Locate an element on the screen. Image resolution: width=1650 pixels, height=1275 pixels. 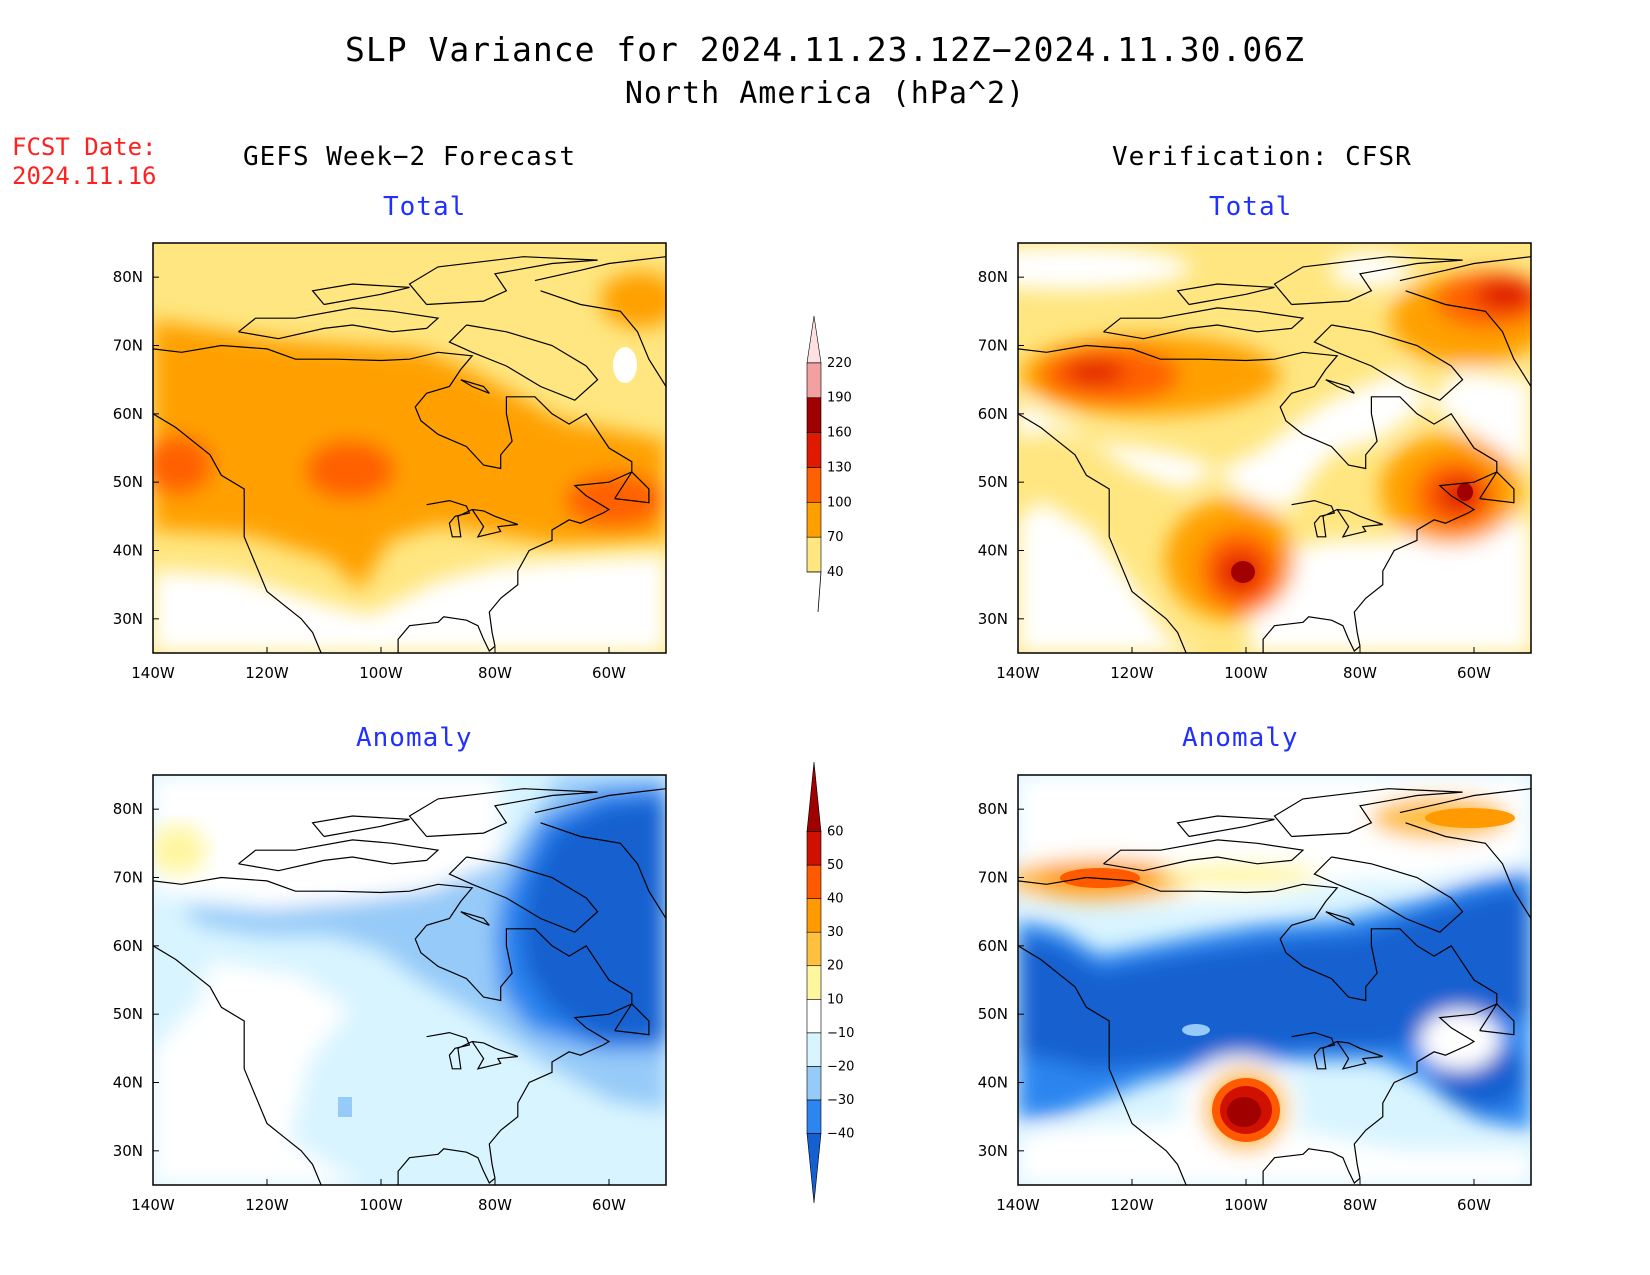
colorbar-lower-triangle is located at coordinates (814, 592).